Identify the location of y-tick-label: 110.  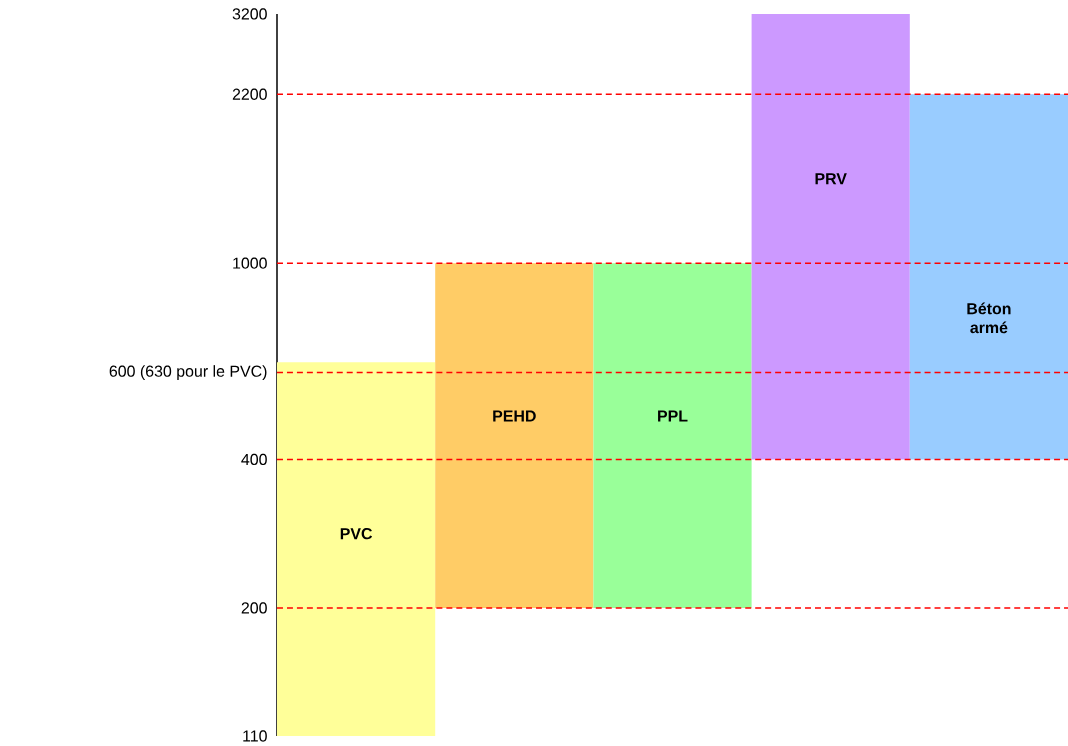
(255, 736).